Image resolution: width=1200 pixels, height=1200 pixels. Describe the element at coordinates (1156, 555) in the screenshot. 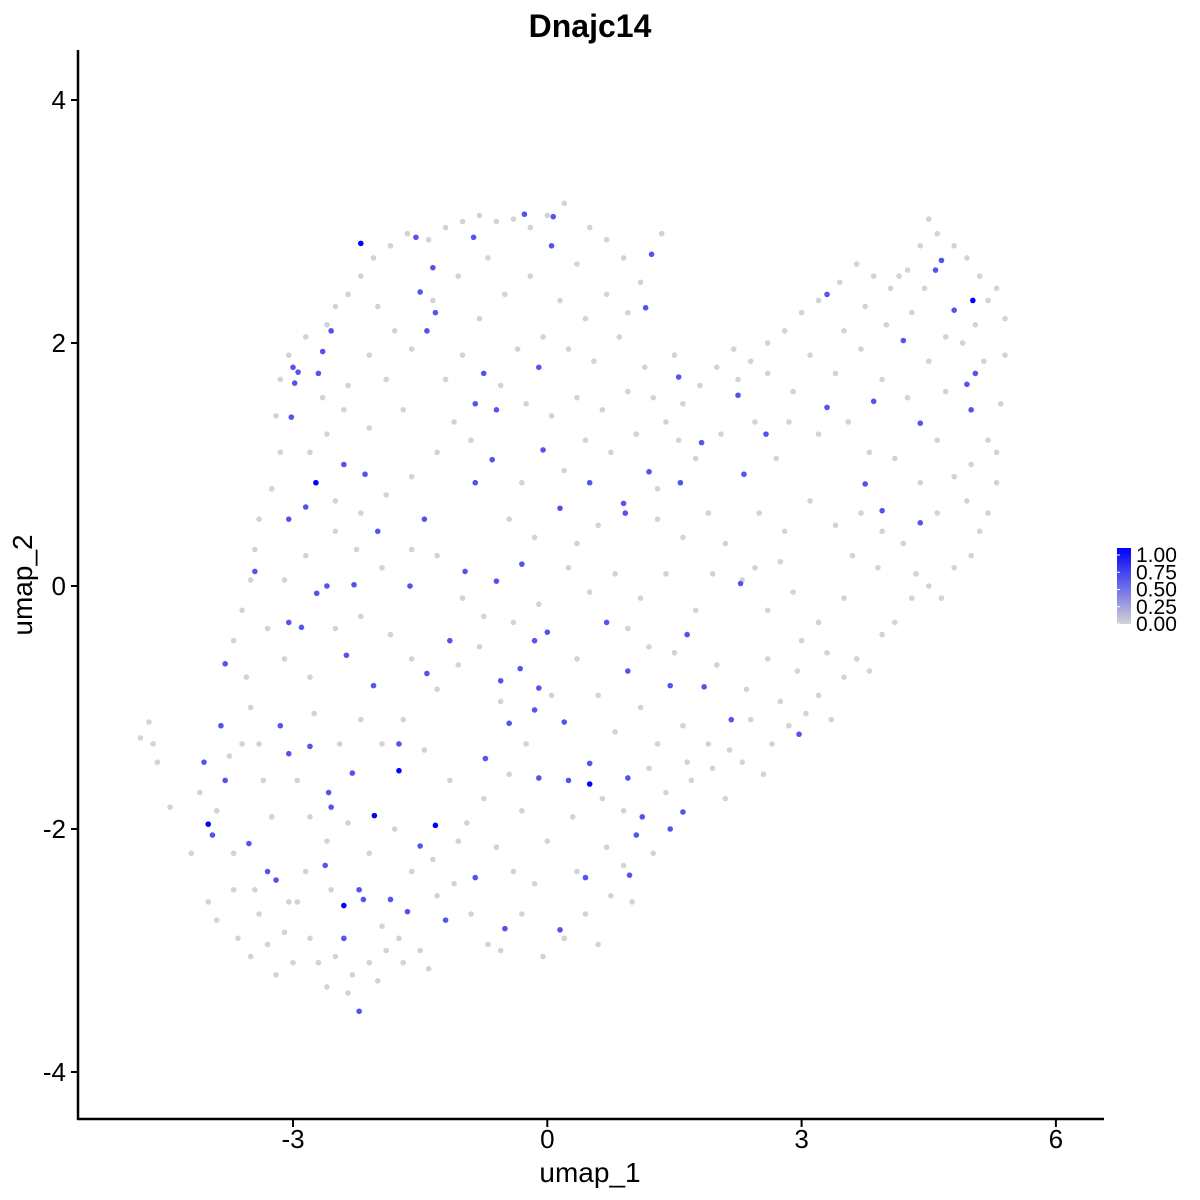

I see `colorbar-label: 1.00` at that location.